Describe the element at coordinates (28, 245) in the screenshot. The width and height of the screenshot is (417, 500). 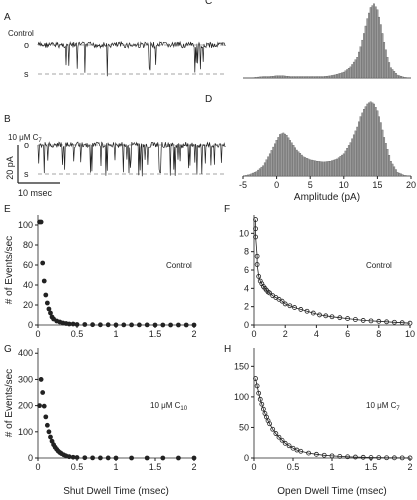
I see `y-tick-label: 80` at that location.